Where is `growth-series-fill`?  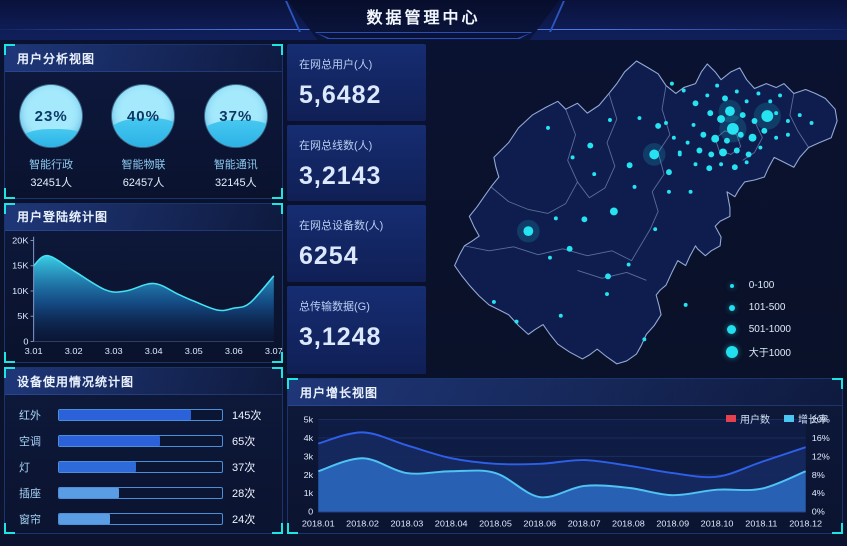
growth-series-fill is located at coordinates (562, 485).